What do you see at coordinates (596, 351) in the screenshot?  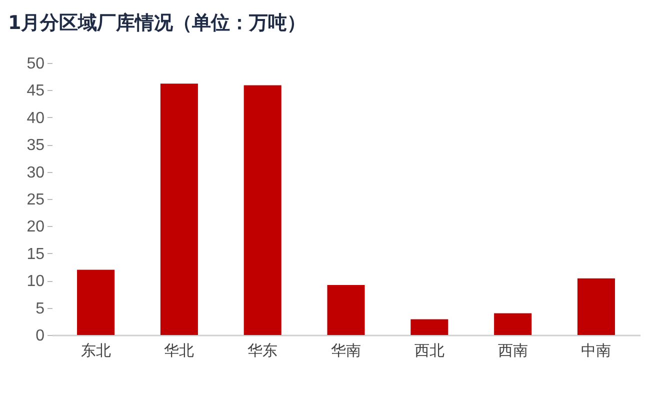 I see `x-tick-label: 中南` at bounding box center [596, 351].